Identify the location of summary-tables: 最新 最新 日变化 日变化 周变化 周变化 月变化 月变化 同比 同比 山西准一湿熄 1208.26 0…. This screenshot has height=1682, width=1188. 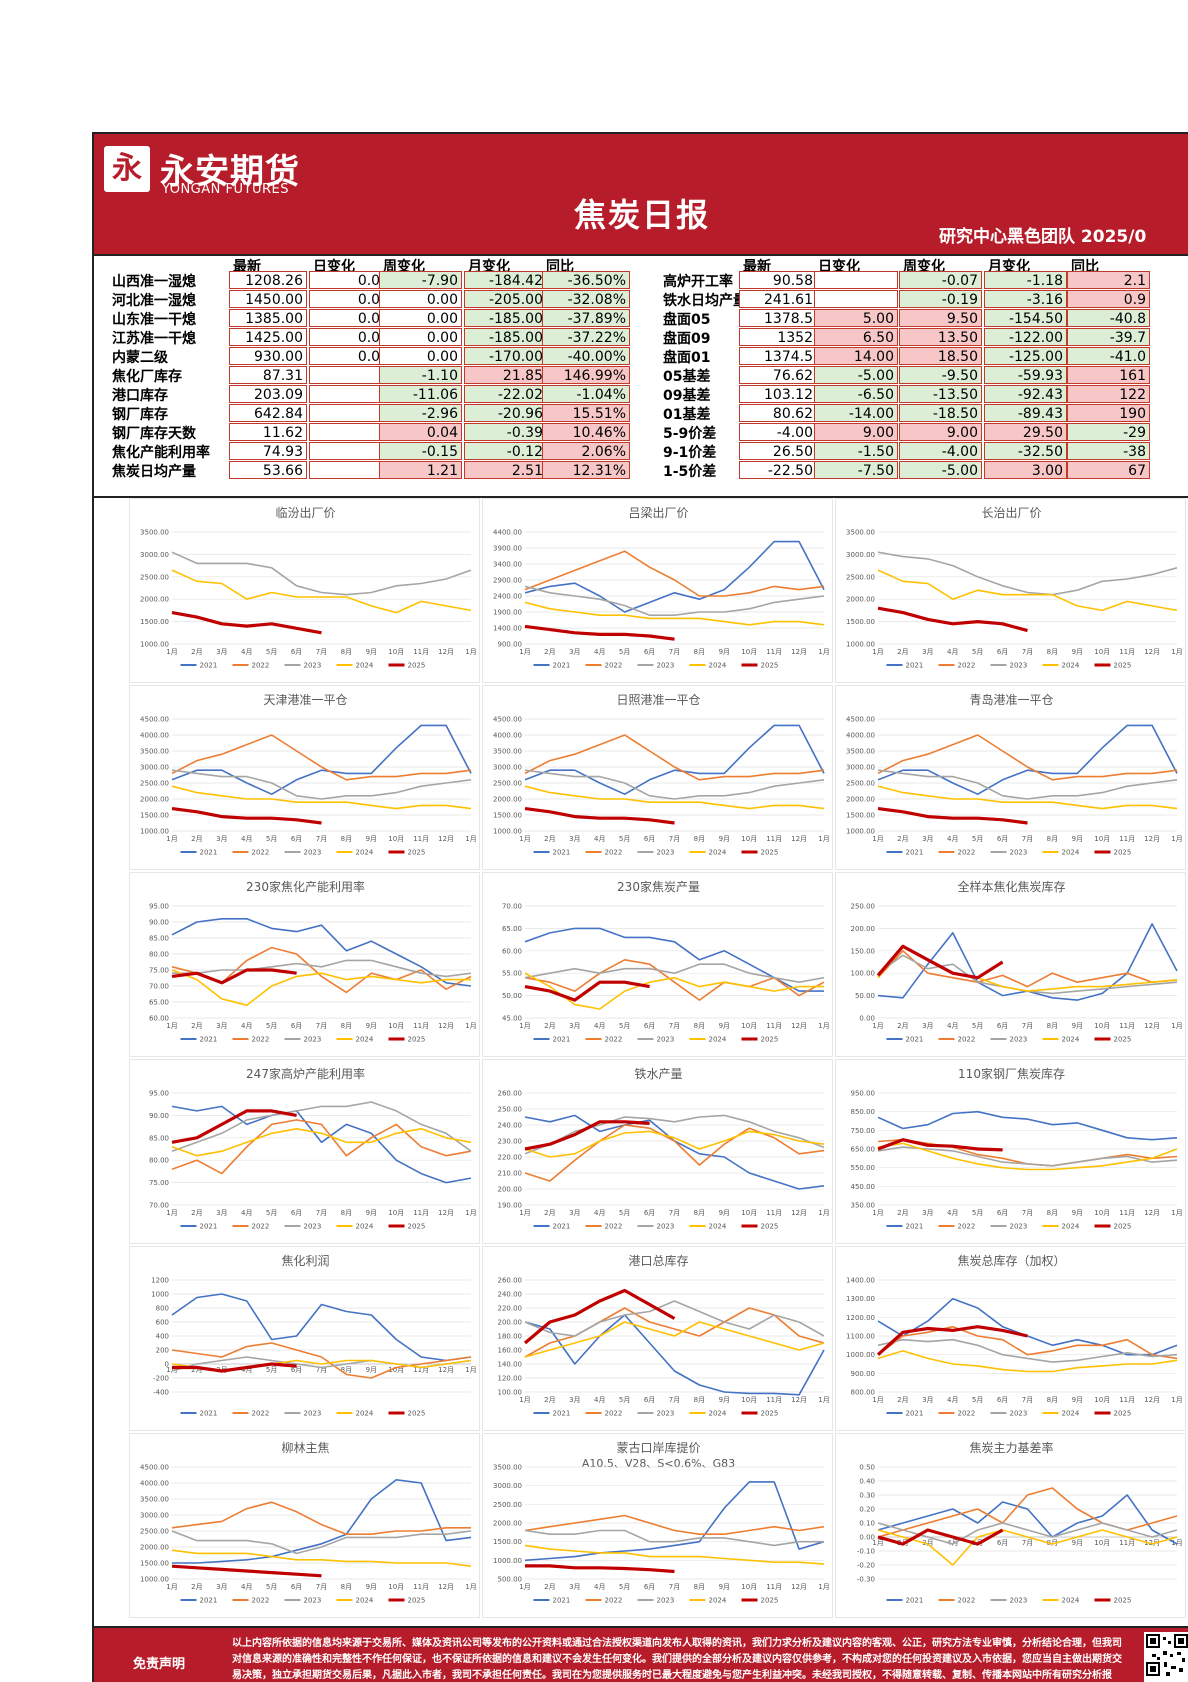
(641, 377).